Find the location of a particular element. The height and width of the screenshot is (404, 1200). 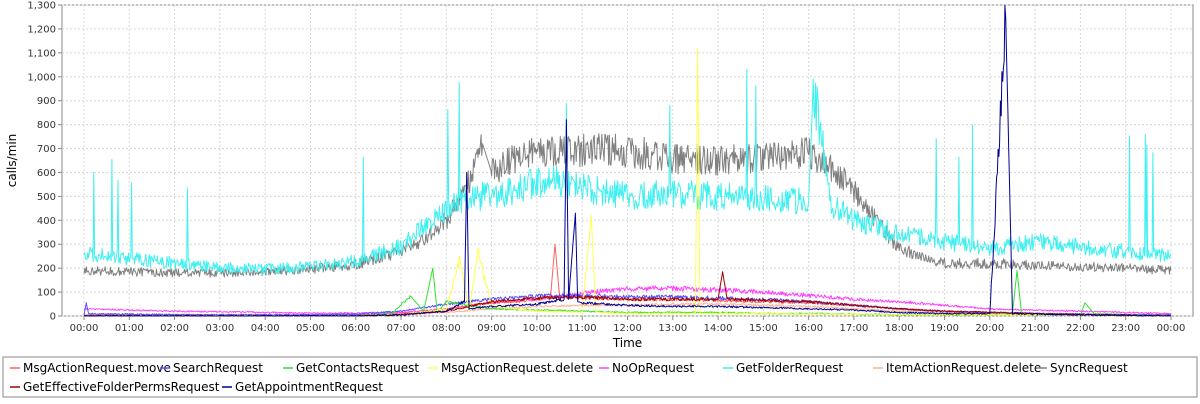

x-tick-label: 23:00 is located at coordinates (1125, 328).